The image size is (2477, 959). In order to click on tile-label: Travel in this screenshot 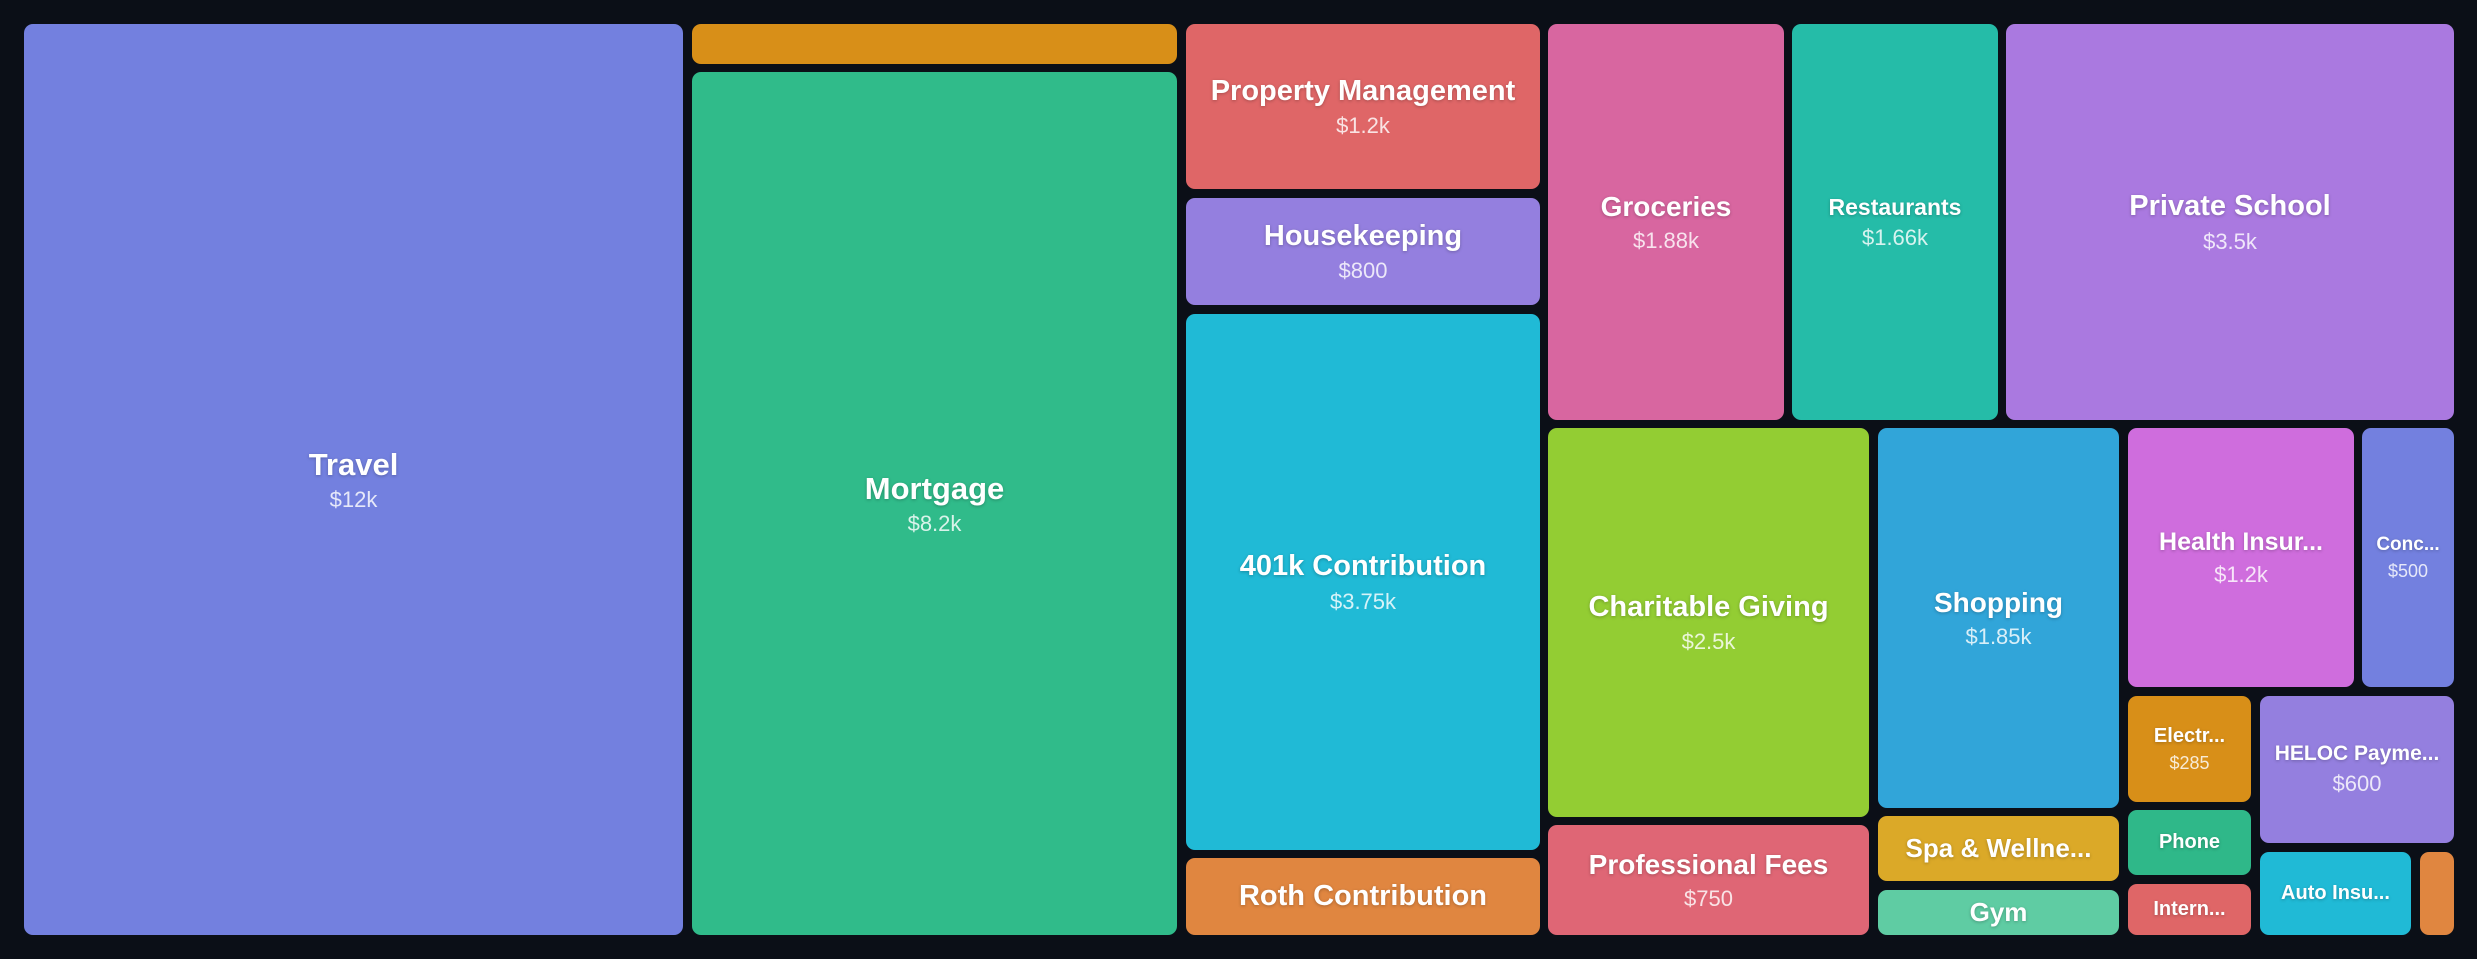, I will do `click(353, 464)`.